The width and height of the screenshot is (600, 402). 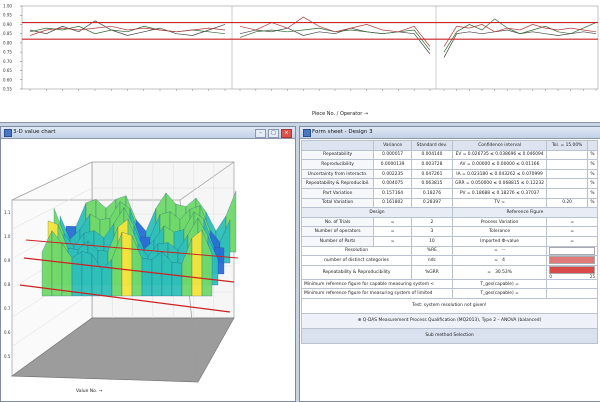 I want to click on table-cell: Repeatability & Reproducibil., so click(x=337, y=183).